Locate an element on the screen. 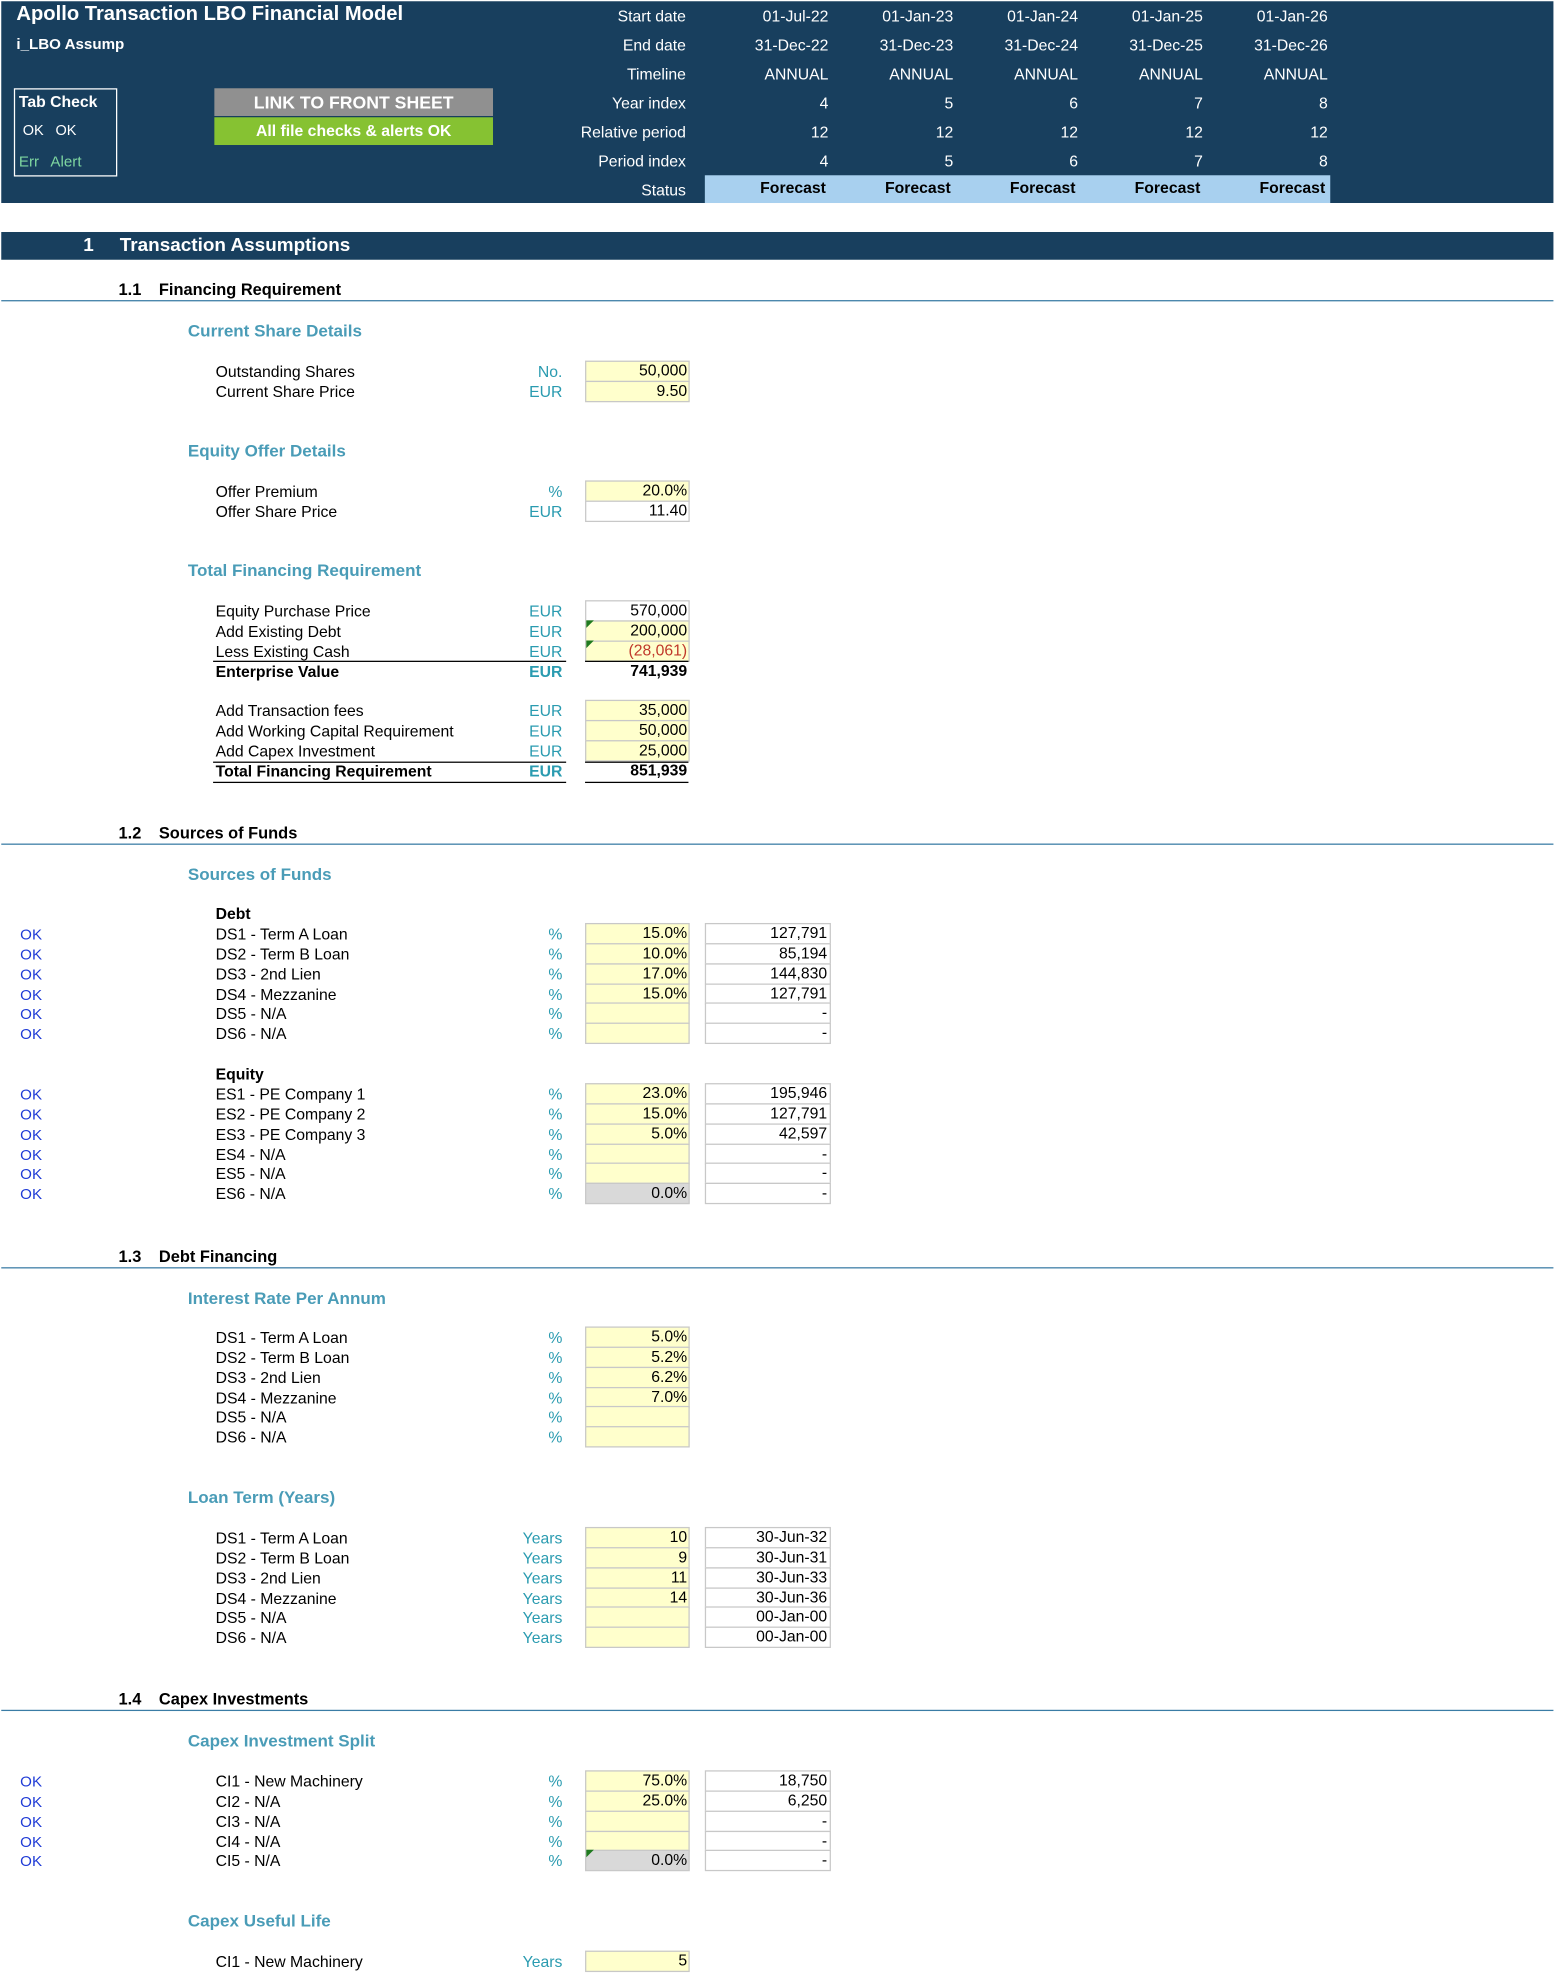 Image resolution: width=1556 pixels, height=1977 pixels. period-year-index: 7 is located at coordinates (1198, 103).